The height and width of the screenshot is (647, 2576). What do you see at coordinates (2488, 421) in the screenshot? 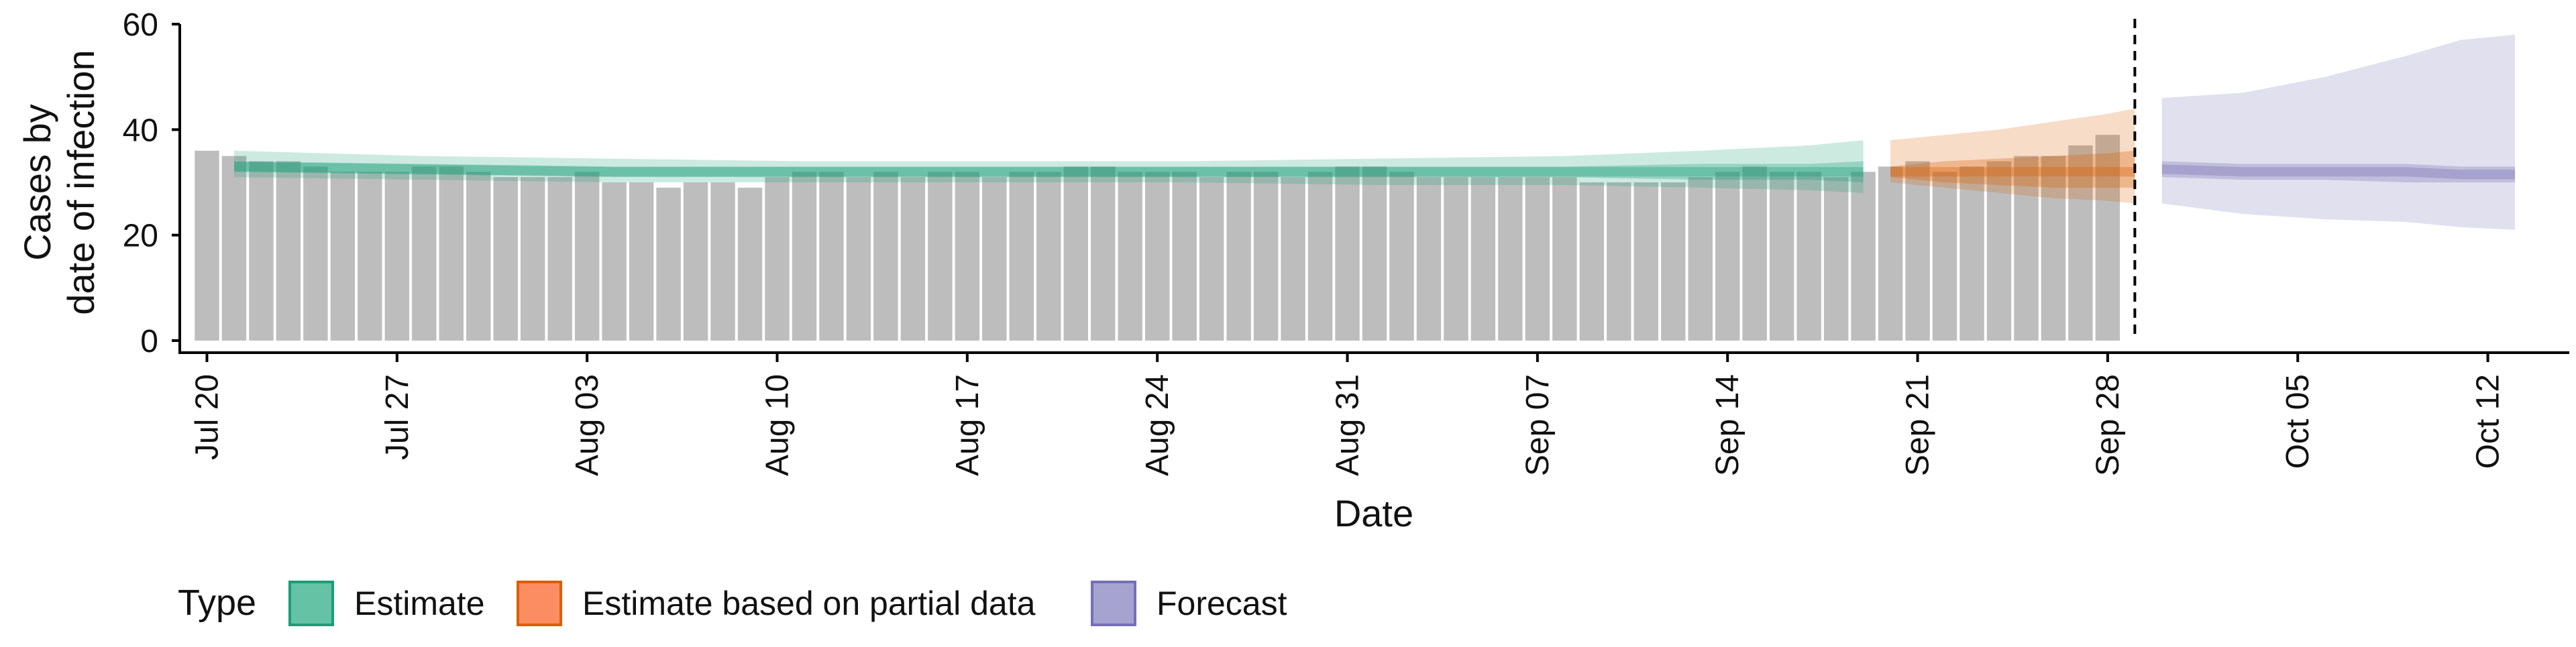
I see `x-tick-label-12: Oct 12` at bounding box center [2488, 421].